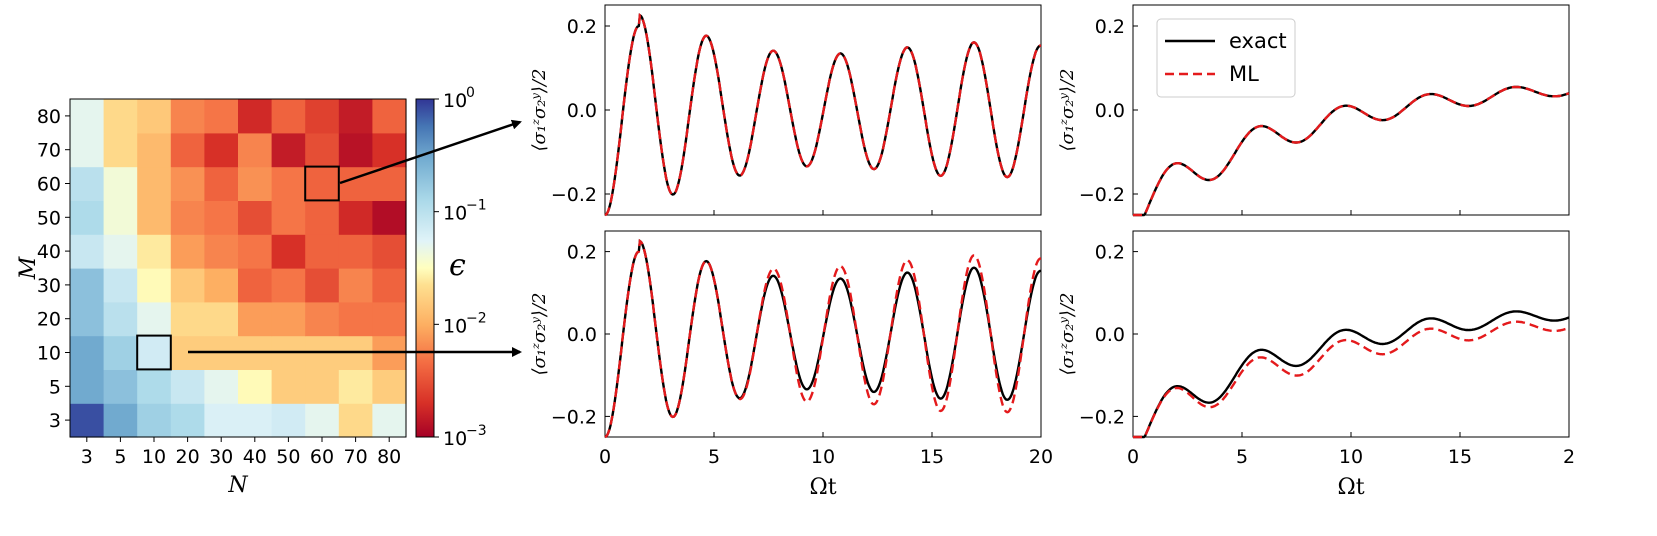  What do you see at coordinates (255, 251) in the screenshot?
I see `heatmap-cell-M40-N40` at bounding box center [255, 251].